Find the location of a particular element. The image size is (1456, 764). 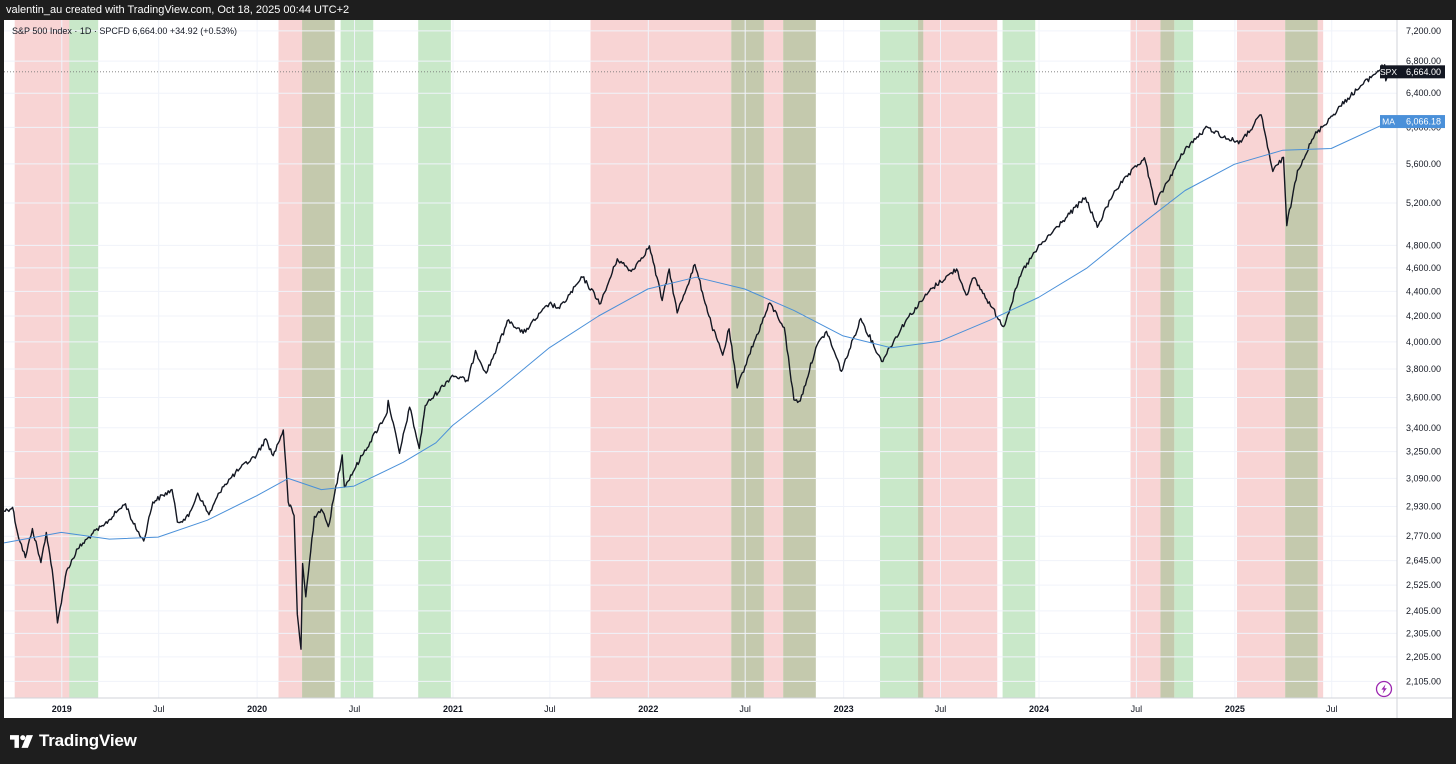

y-tick-label: 5,200.00 is located at coordinates (1423, 203).